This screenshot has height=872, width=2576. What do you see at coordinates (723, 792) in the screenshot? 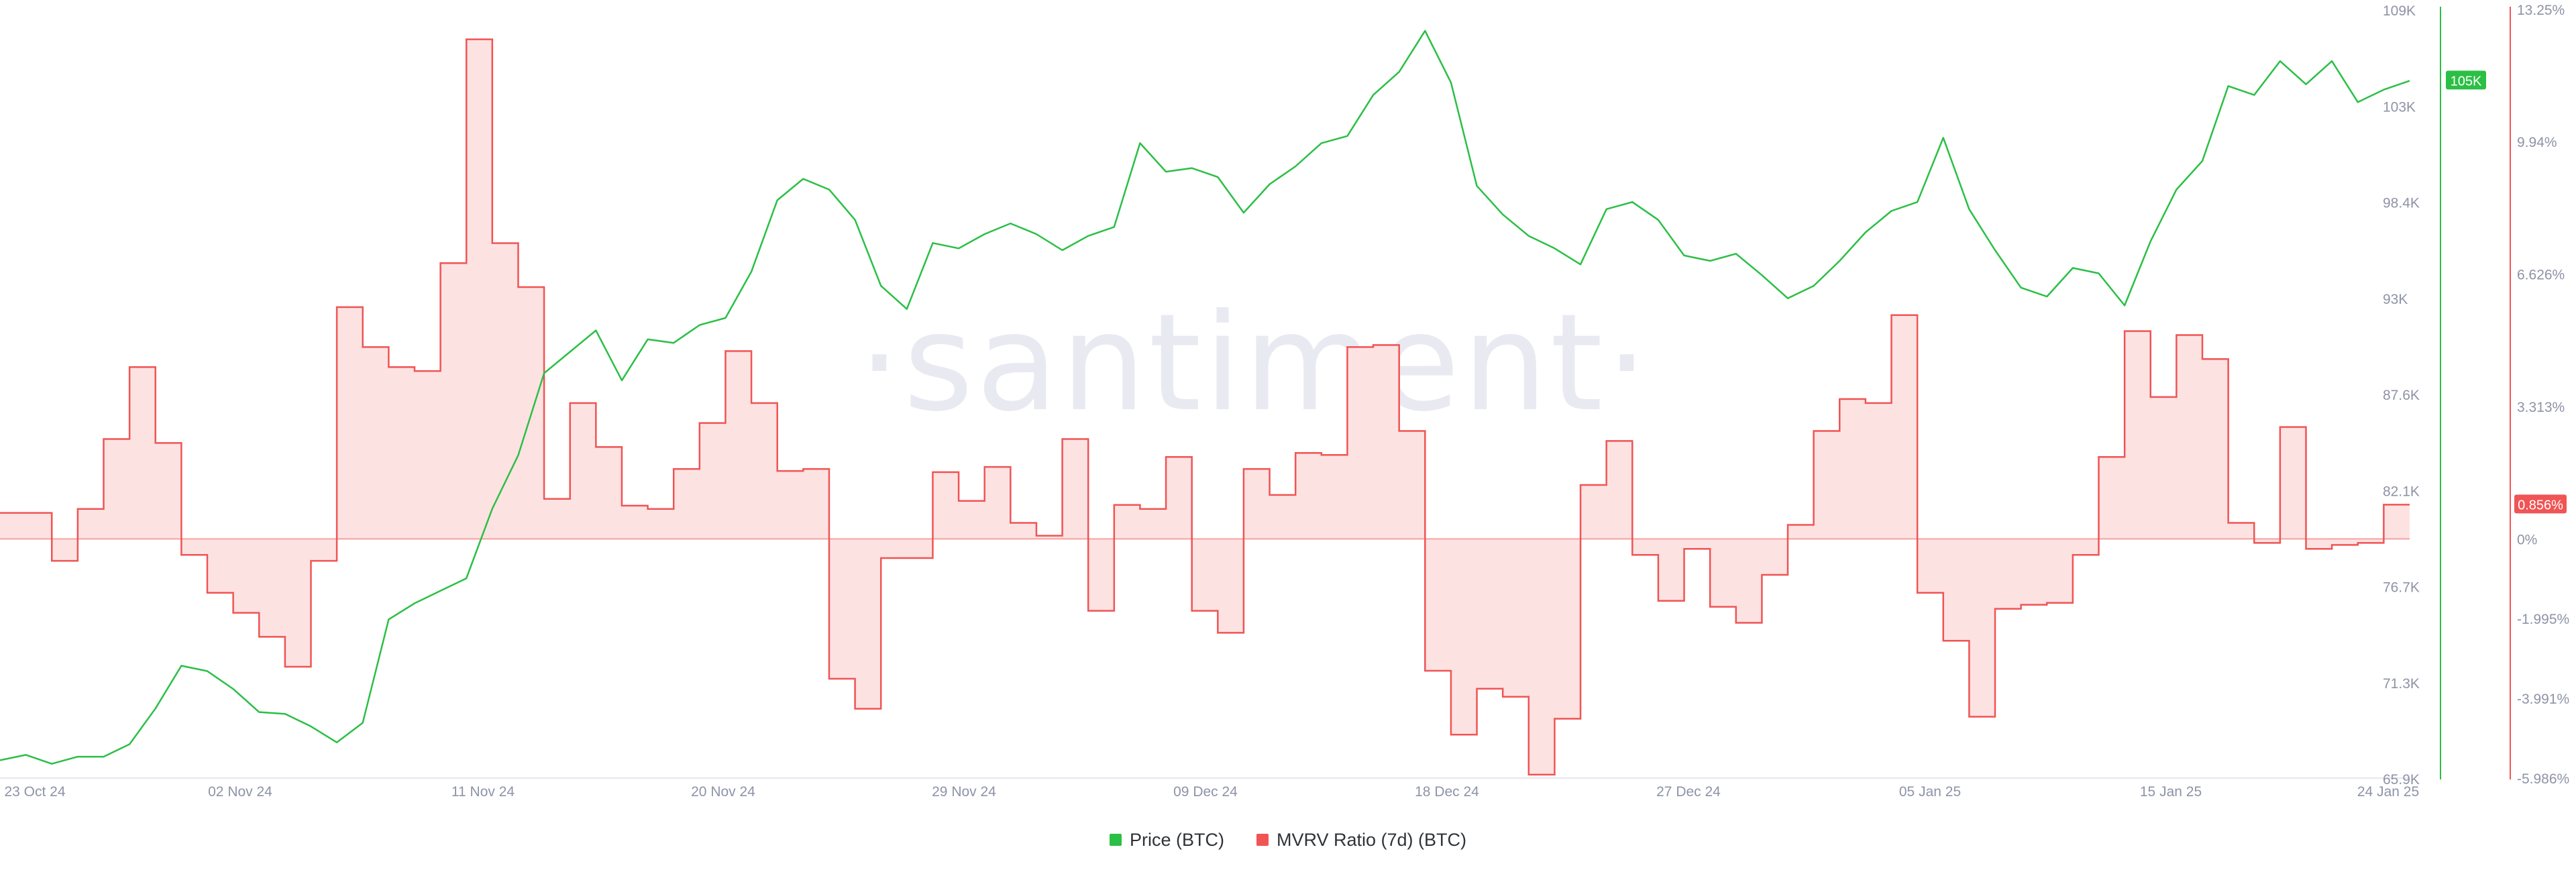
I see `x-axis-tick: 20 Nov 24` at bounding box center [723, 792].